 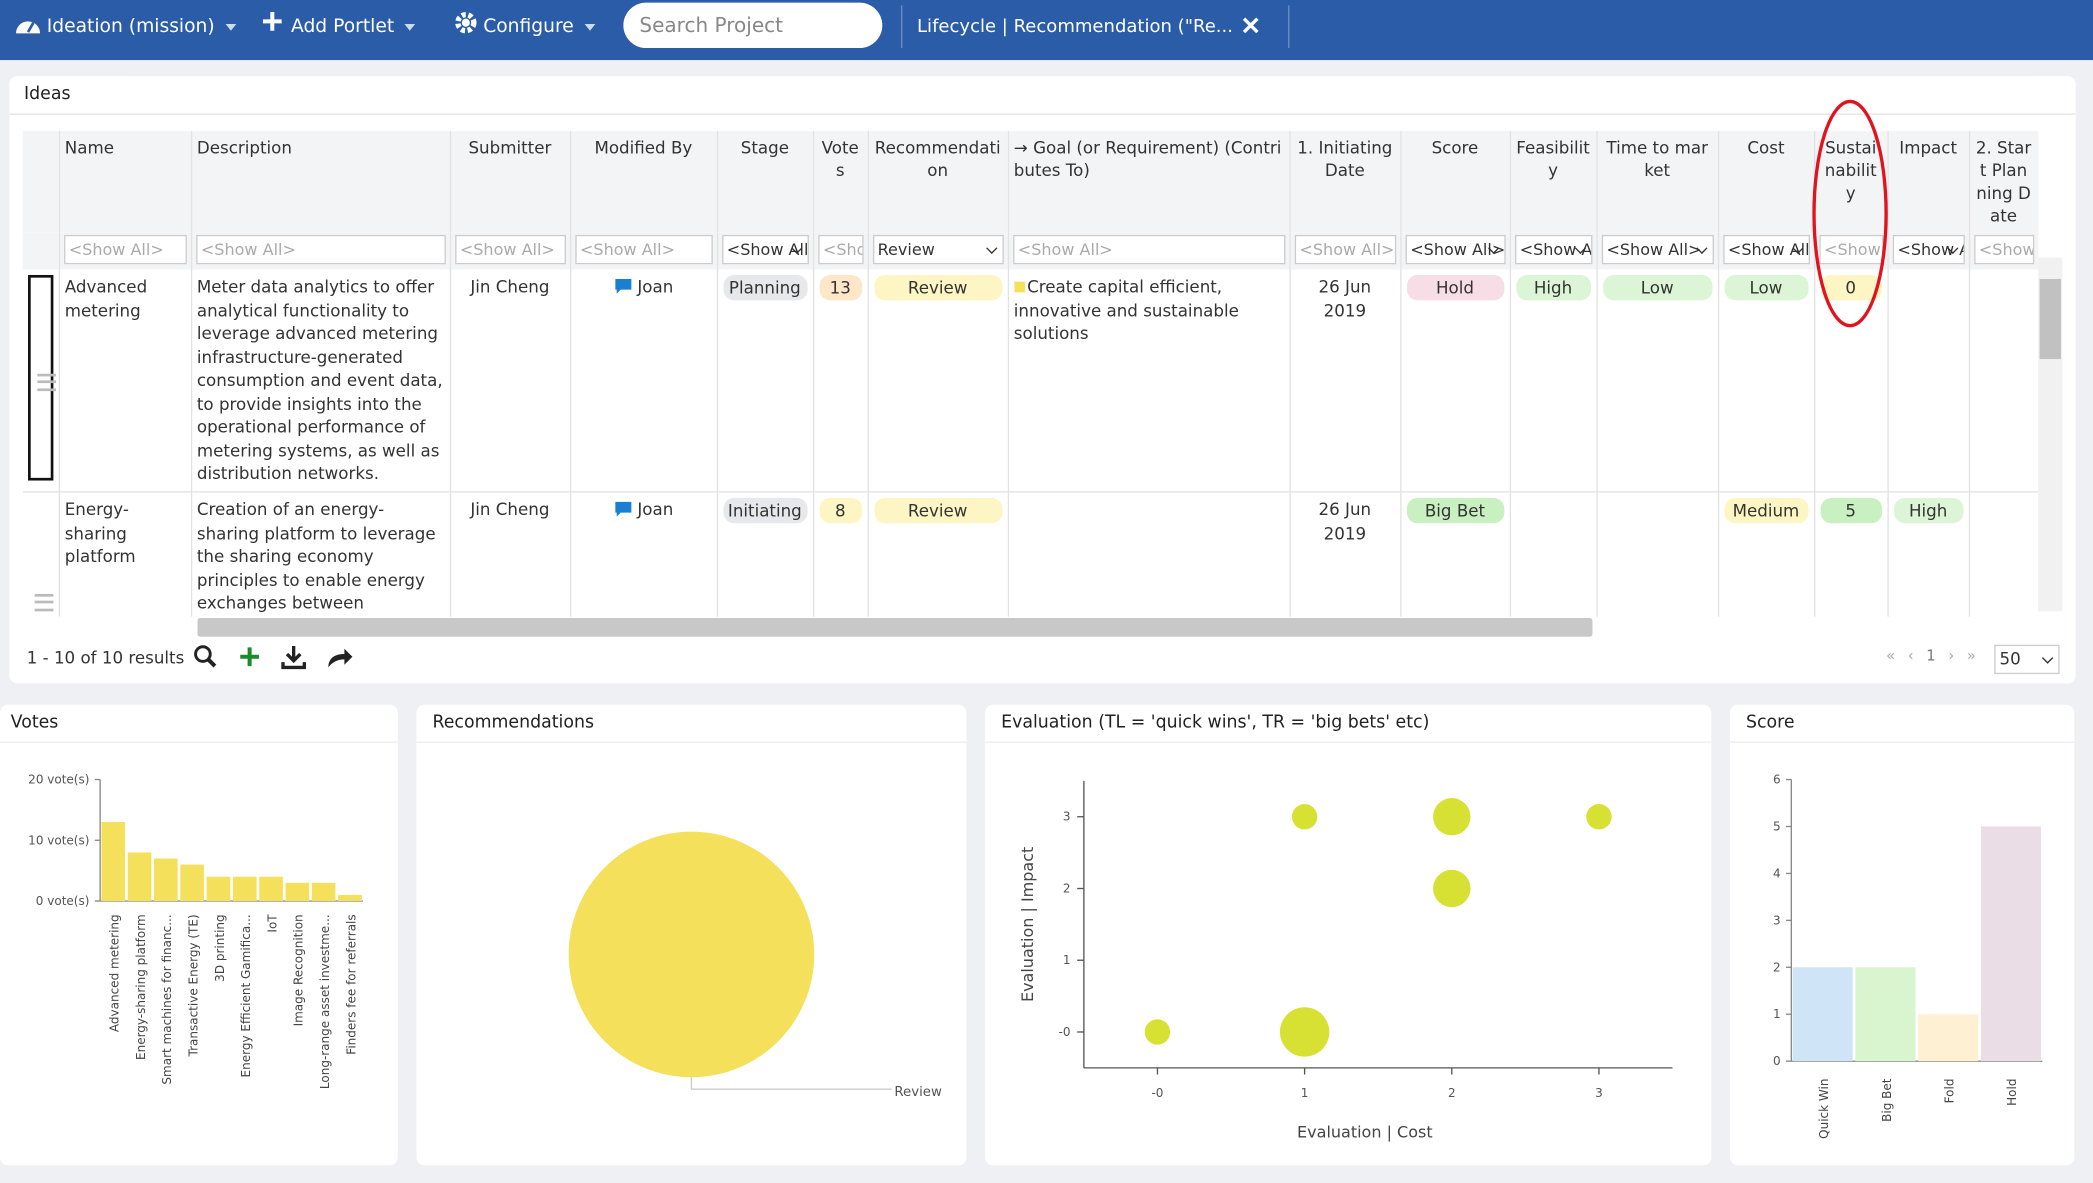 What do you see at coordinates (58, 780) in the screenshot?
I see `y-tick-label: 20 vote(s)` at bounding box center [58, 780].